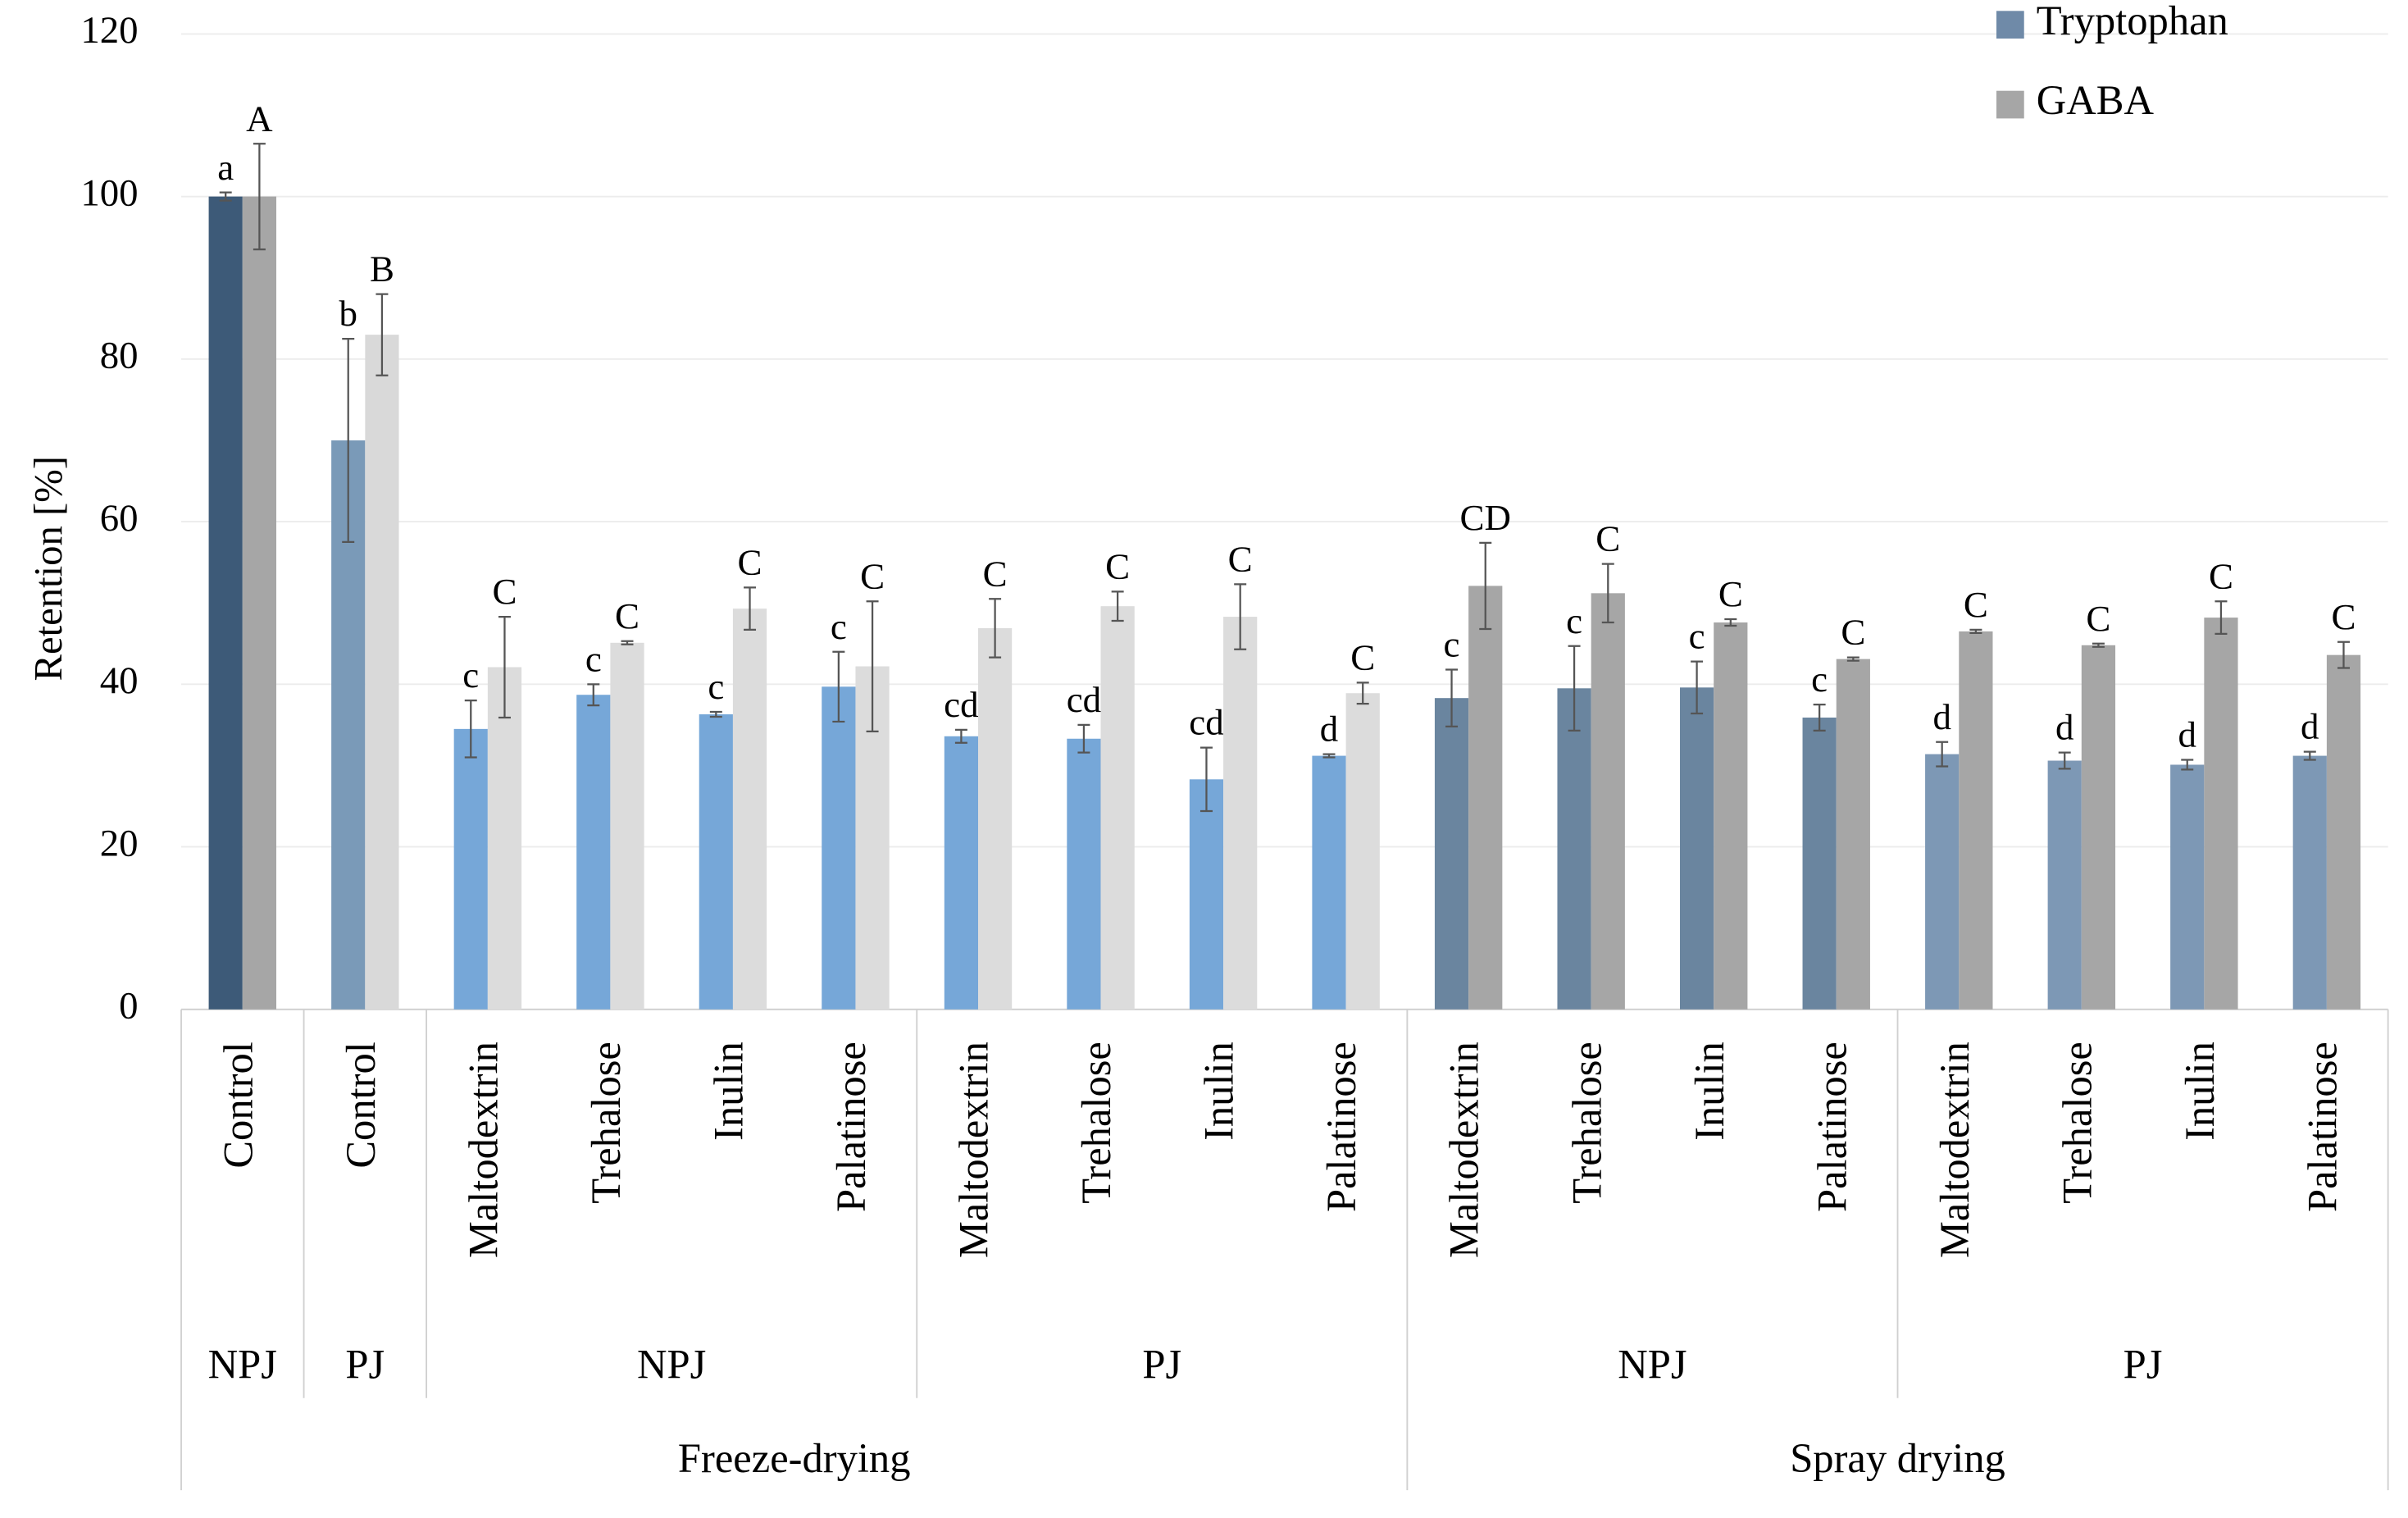 This screenshot has width=2408, height=1518. Describe the element at coordinates (794, 1458) in the screenshot. I see `group-label: Freeze-drying` at that location.